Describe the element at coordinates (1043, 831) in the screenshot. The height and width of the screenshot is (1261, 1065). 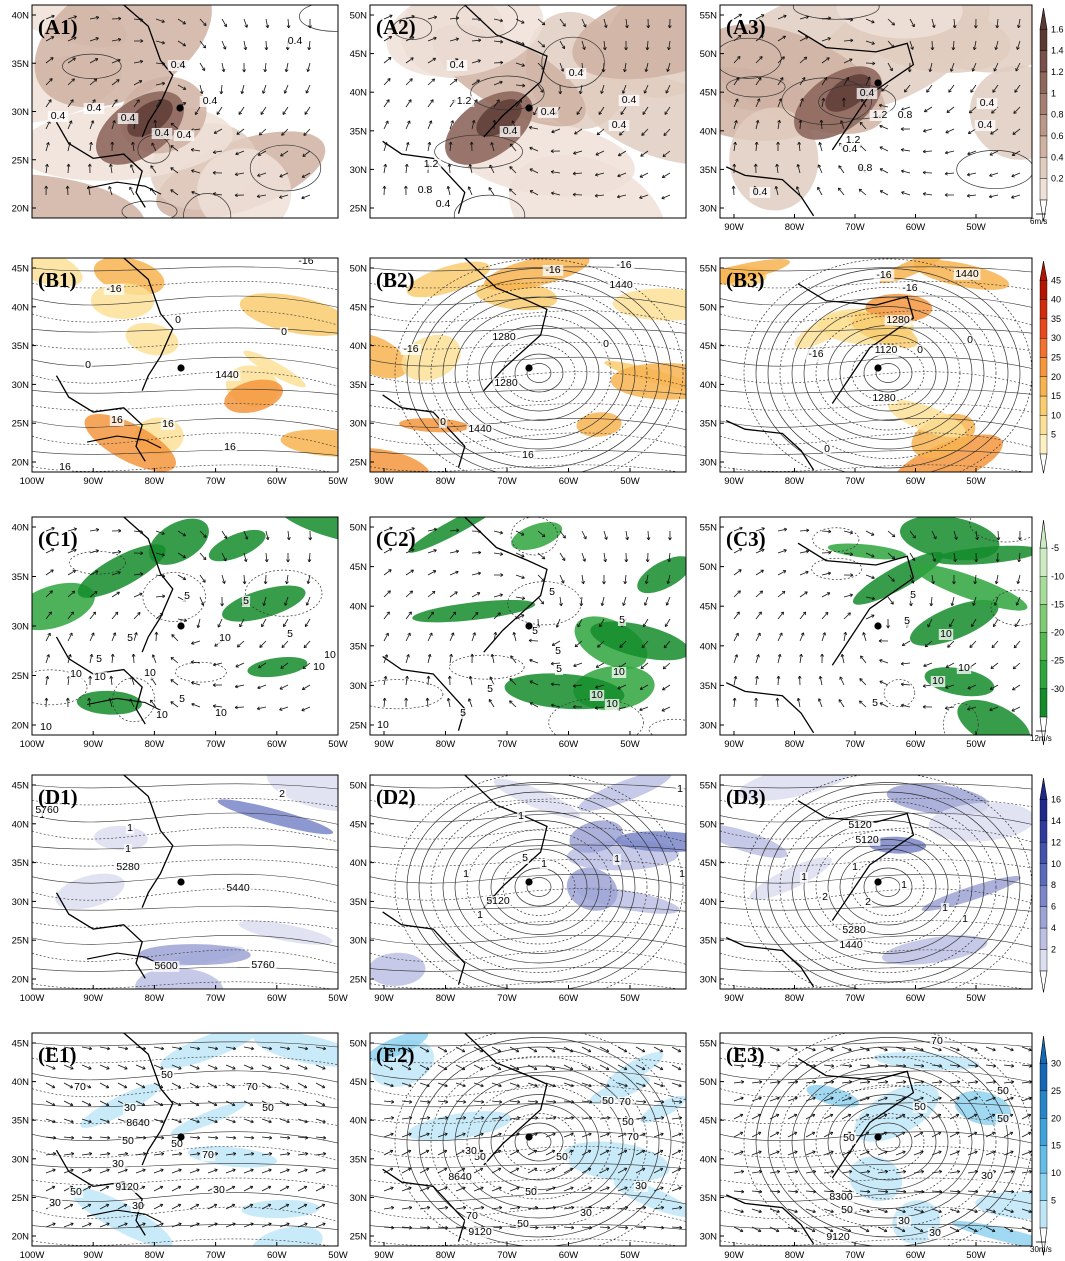
I see `colorbar-swatch` at that location.